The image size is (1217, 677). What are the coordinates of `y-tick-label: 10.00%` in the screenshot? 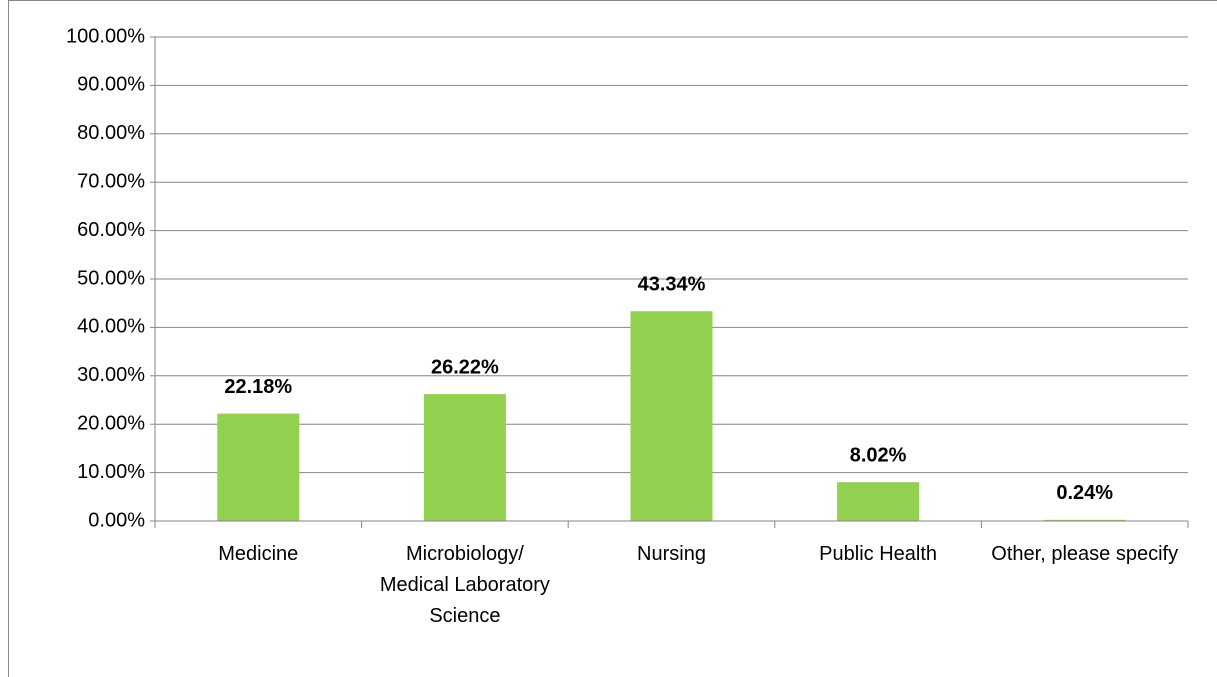 It's located at (111, 472).